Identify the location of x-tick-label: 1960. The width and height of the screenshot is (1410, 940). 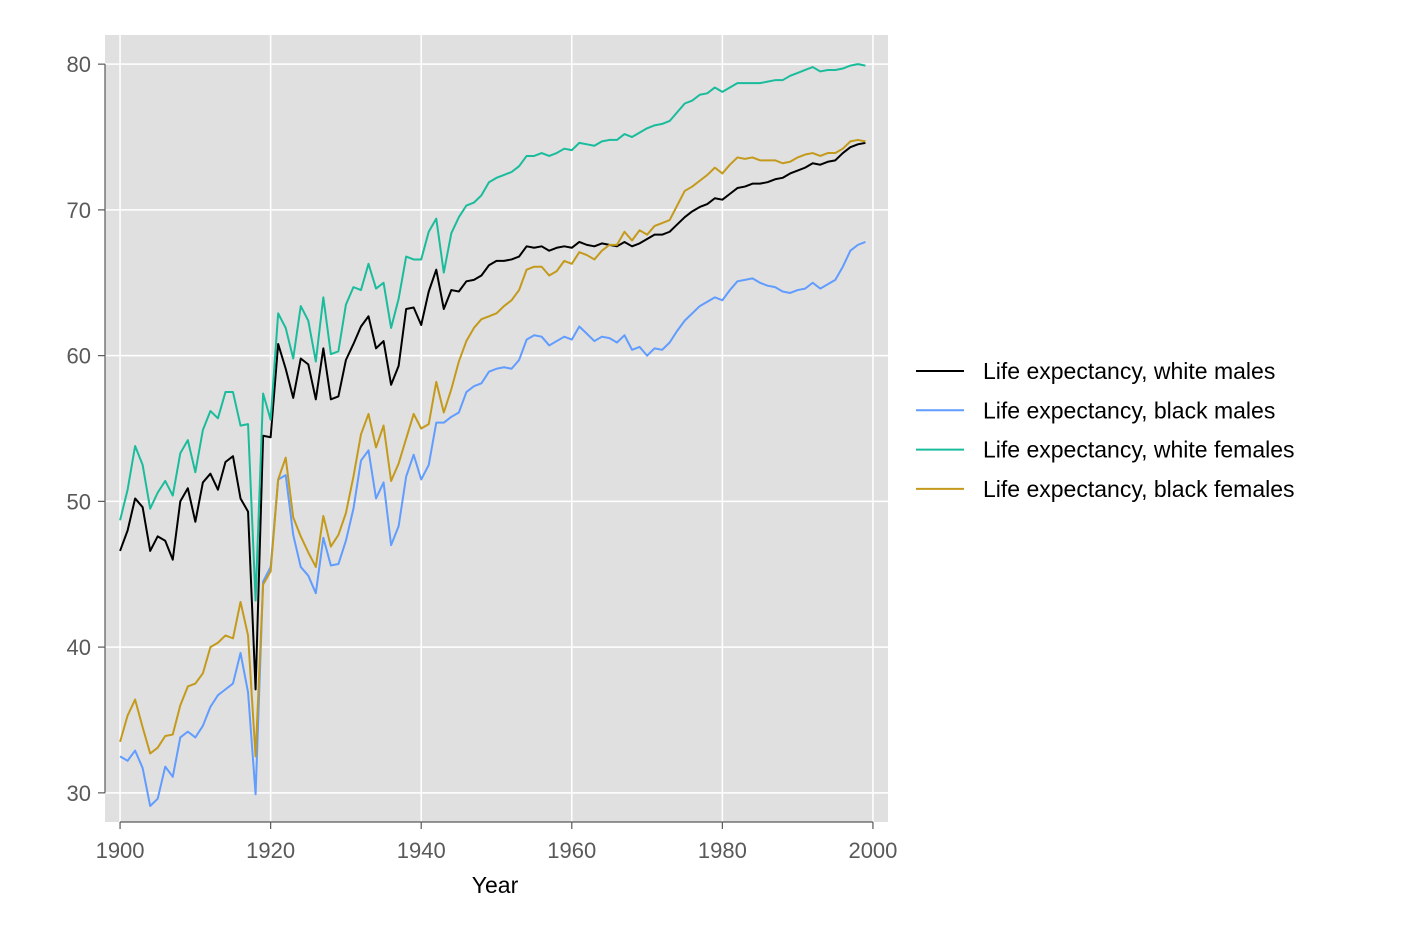
(571, 850).